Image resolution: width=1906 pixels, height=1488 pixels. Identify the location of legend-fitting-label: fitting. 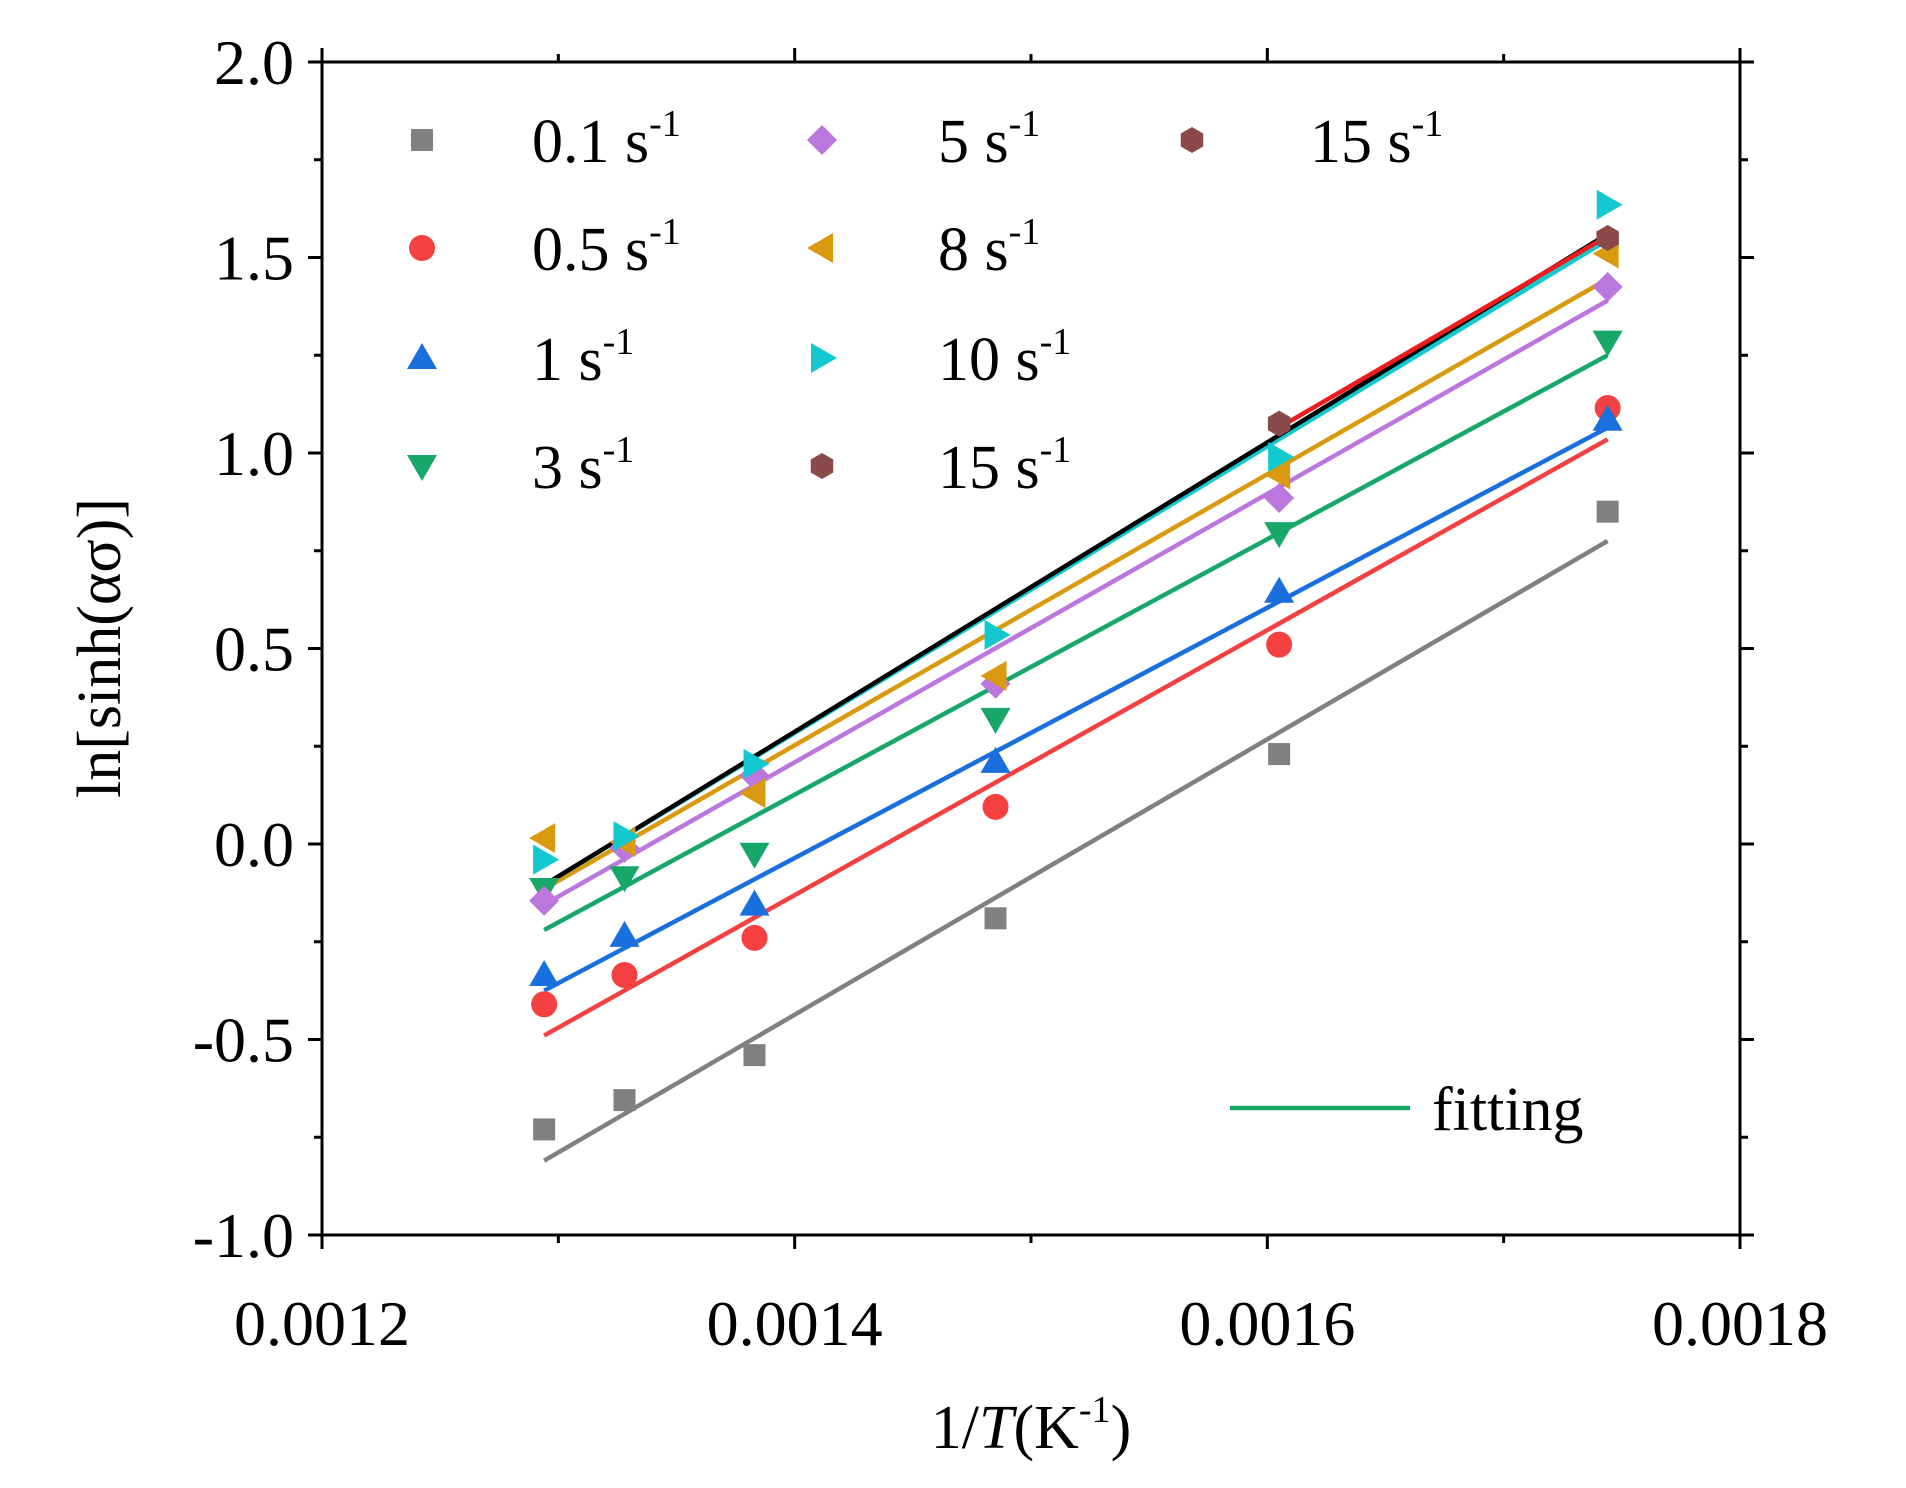
(1508, 1110).